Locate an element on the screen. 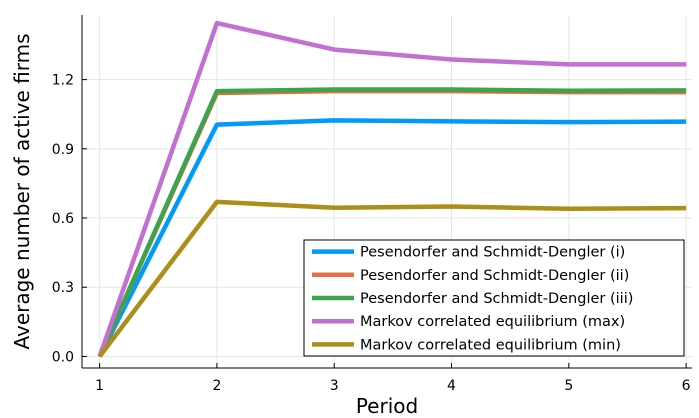 The image size is (699, 418). y-tick-label: 0.9 is located at coordinates (63, 150).